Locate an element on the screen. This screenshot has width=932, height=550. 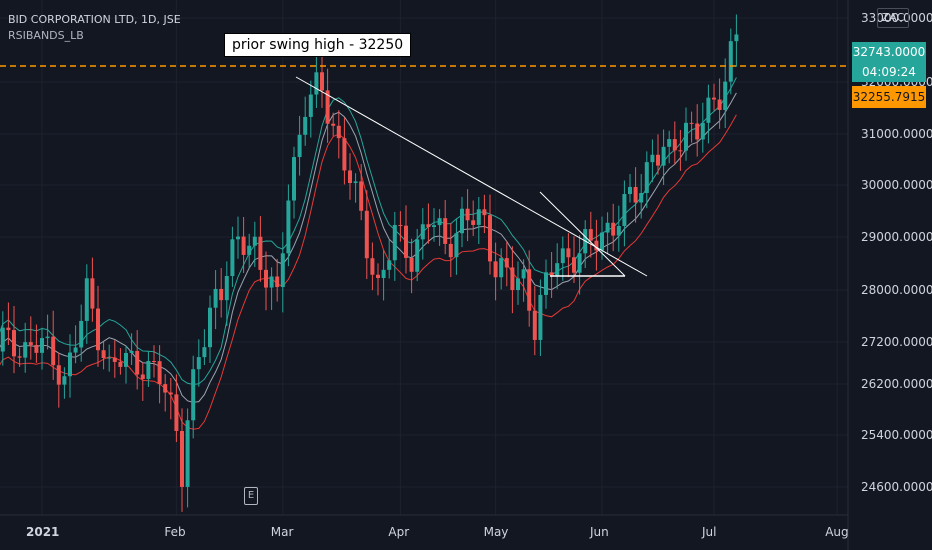
level-price-tag: 32255.7915 is located at coordinates (889, 97).